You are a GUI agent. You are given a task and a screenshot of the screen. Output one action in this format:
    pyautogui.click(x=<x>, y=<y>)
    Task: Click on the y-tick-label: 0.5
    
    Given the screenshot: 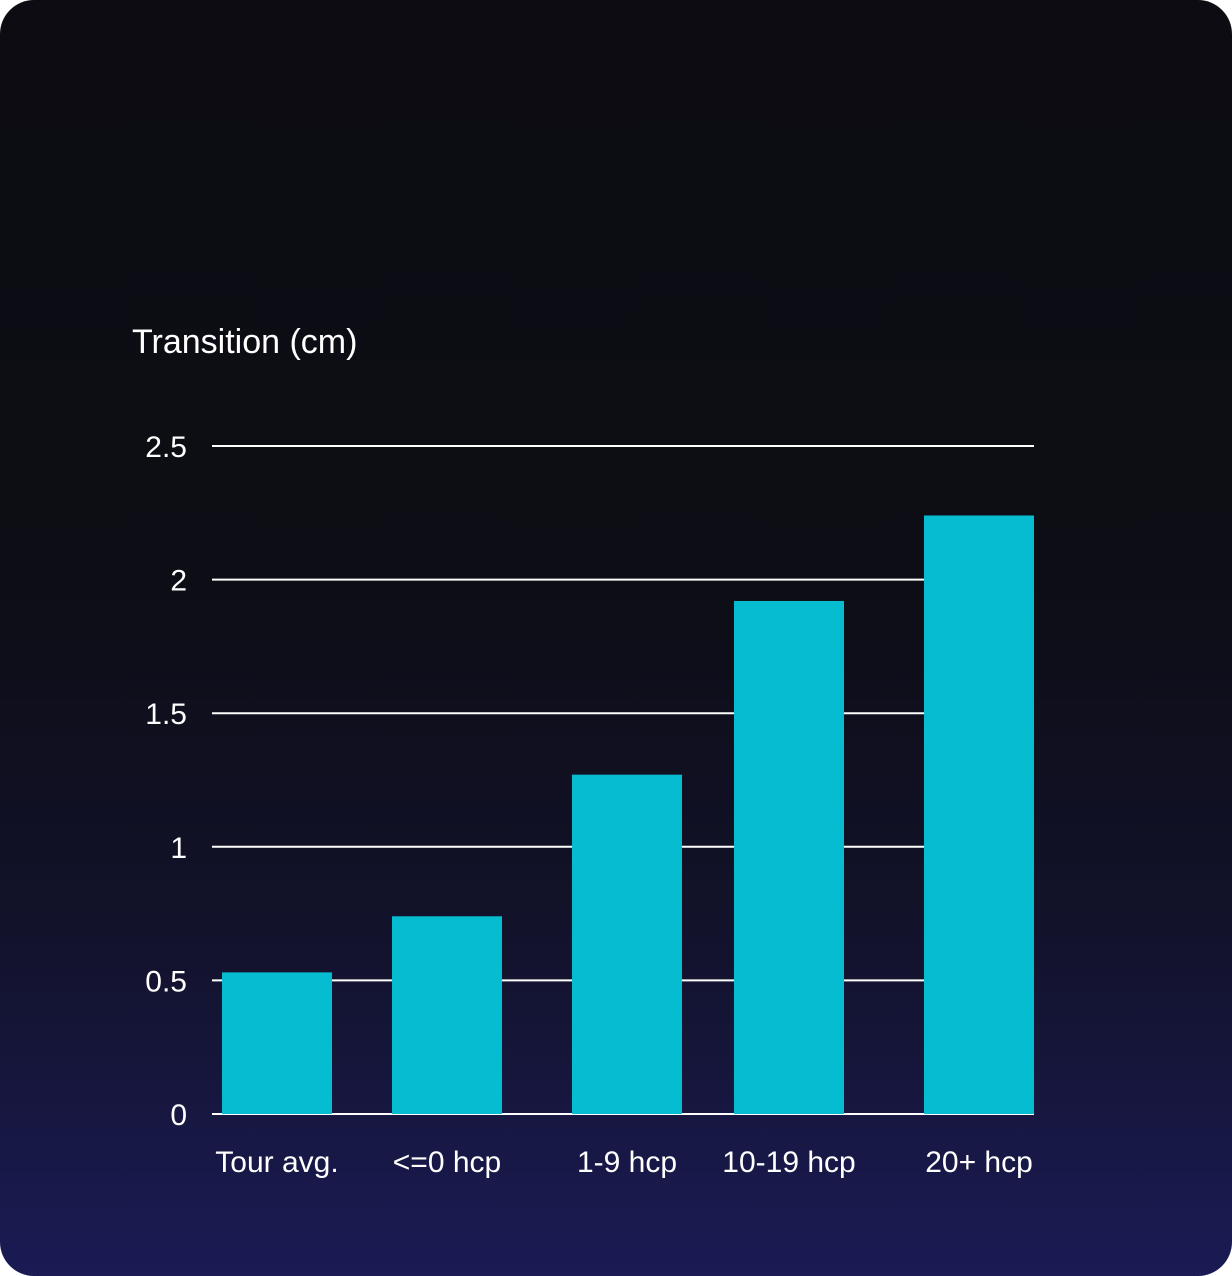 What is the action you would take?
    pyautogui.click(x=166, y=981)
    